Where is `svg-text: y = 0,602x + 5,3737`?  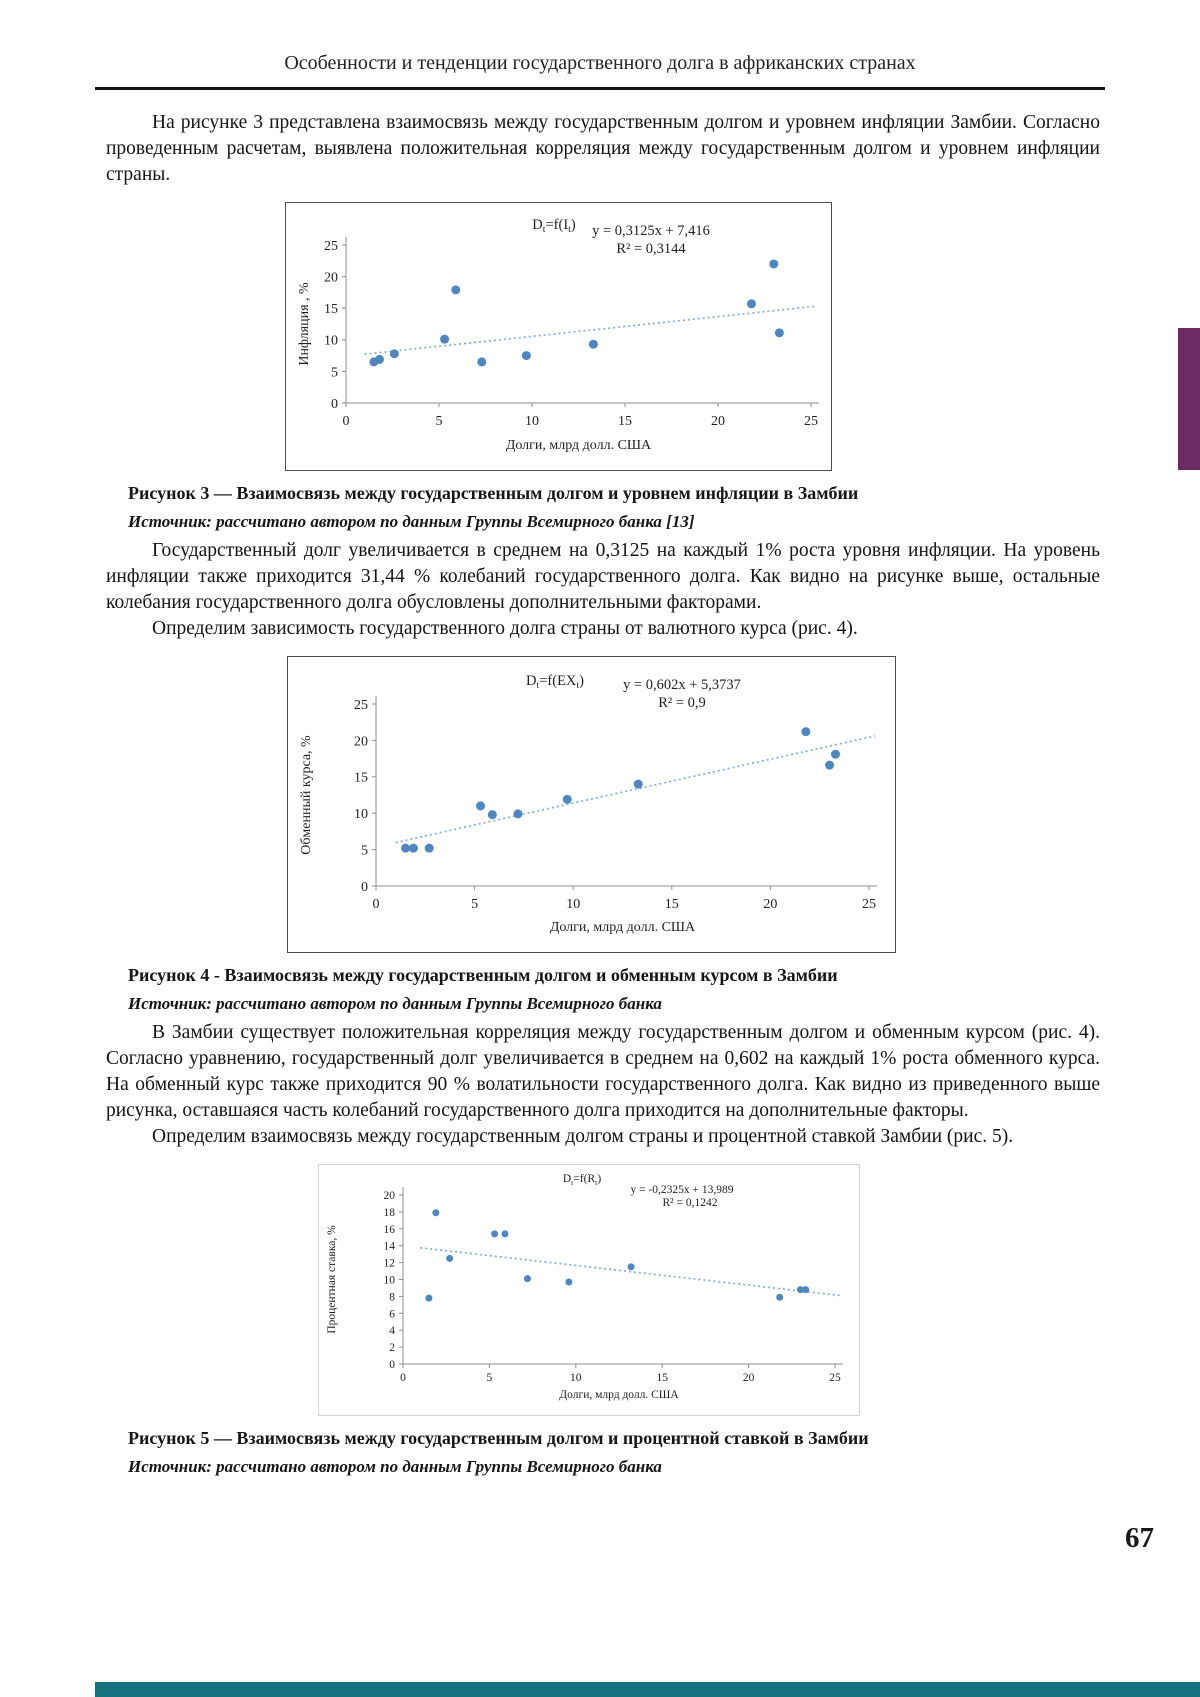
svg-text: y = 0,602x + 5,3737 is located at coordinates (682, 685).